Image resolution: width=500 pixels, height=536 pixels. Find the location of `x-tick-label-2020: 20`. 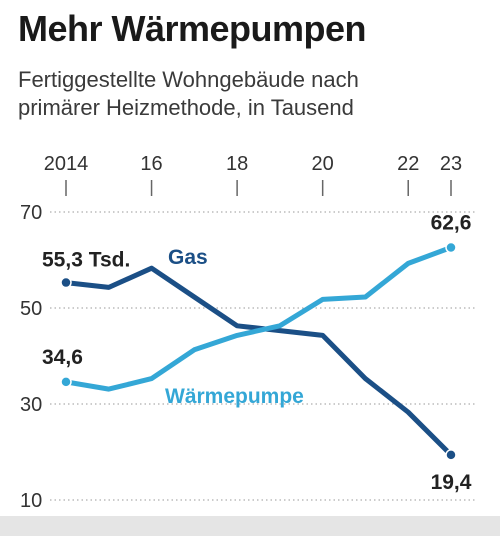

x-tick-label-2020: 20 is located at coordinates (323, 164).